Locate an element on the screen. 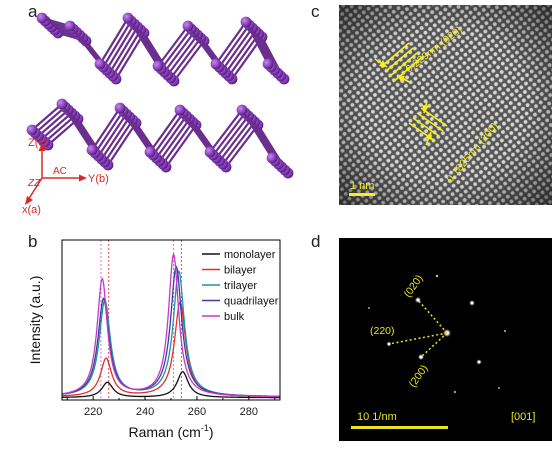 This screenshot has width=554, height=450. y-axis-label: Y(b) is located at coordinates (98, 179).